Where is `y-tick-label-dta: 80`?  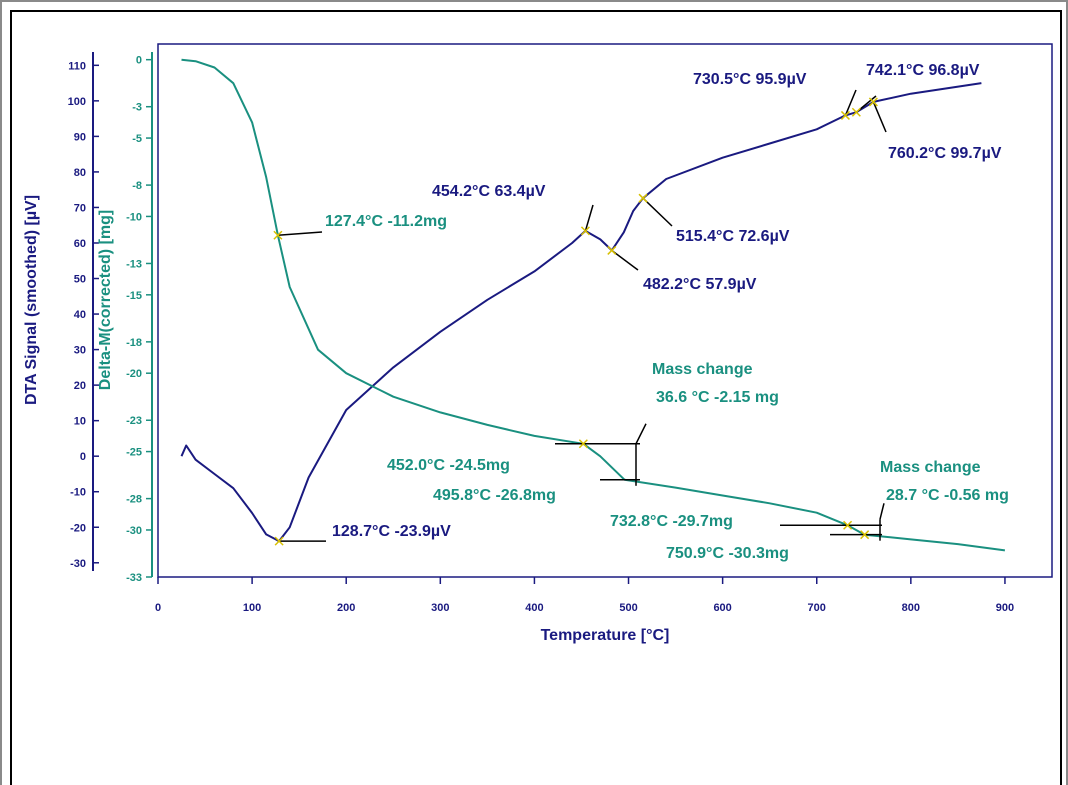
y-tick-label-dta: 80 is located at coordinates (80, 173).